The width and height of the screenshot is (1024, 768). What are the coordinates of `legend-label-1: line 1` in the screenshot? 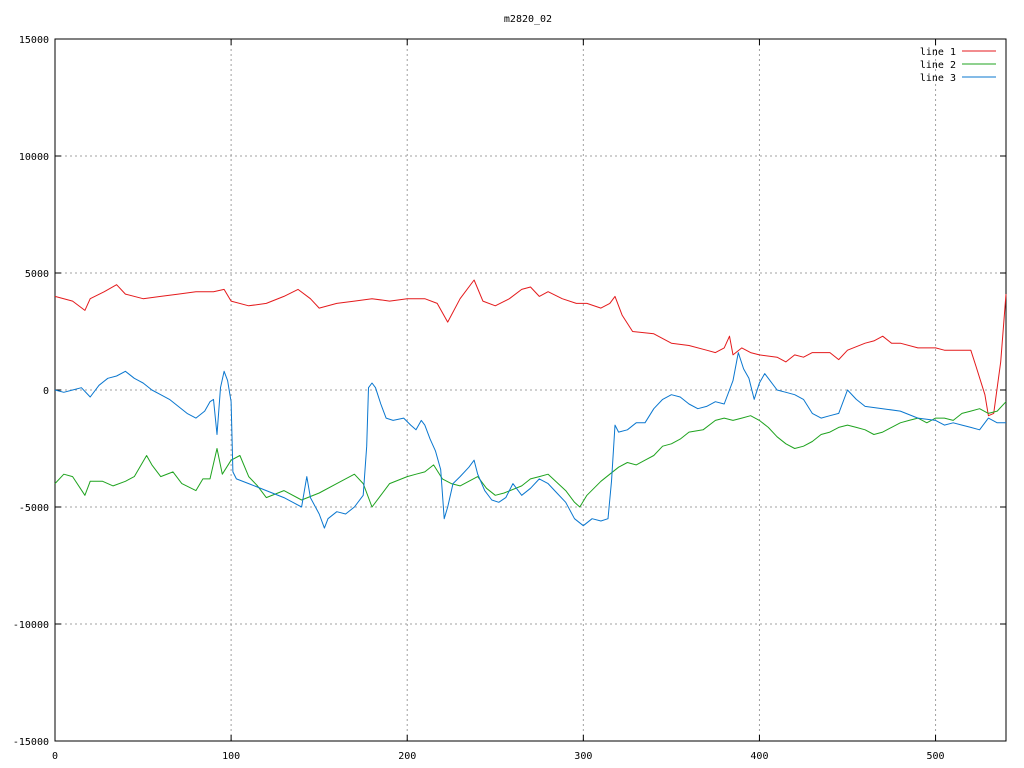 It's located at (938, 52).